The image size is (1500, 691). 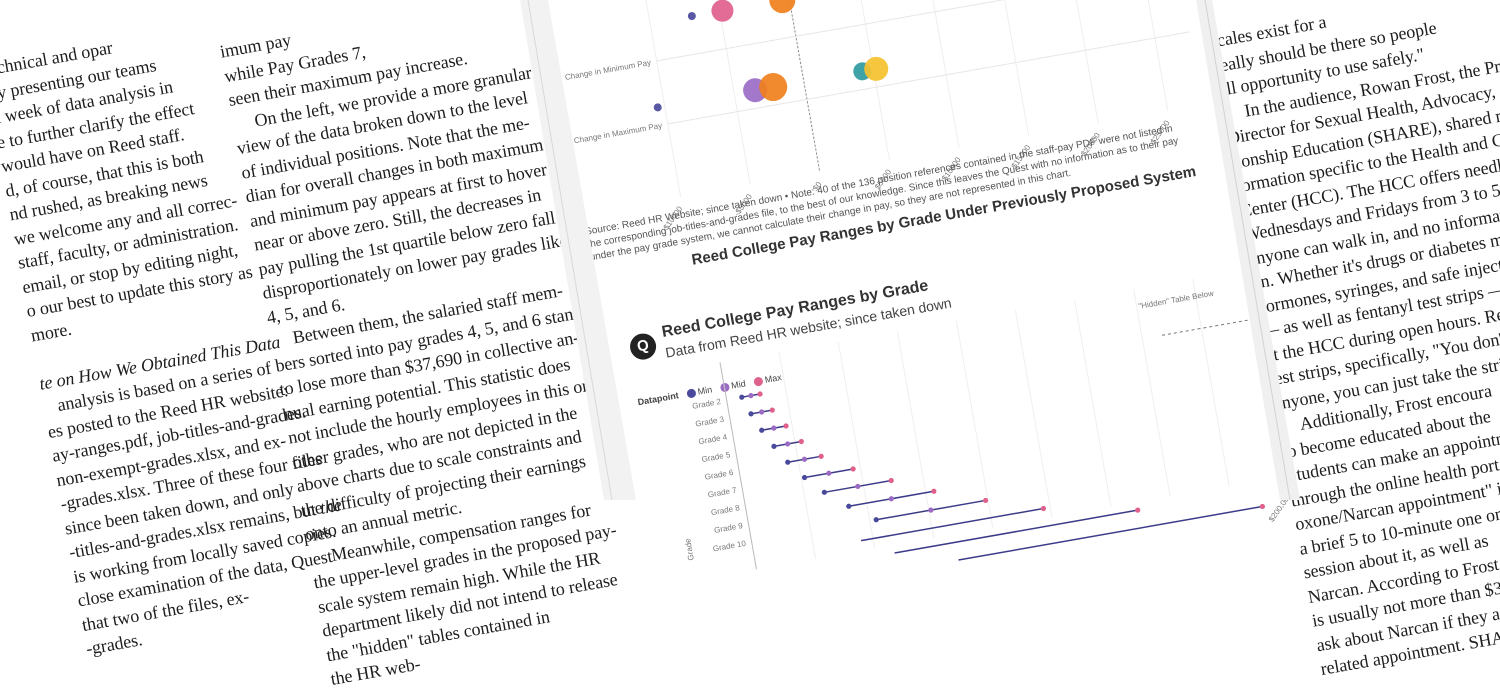 What do you see at coordinates (725, 510) in the screenshot?
I see `grade-label: Grade 8` at bounding box center [725, 510].